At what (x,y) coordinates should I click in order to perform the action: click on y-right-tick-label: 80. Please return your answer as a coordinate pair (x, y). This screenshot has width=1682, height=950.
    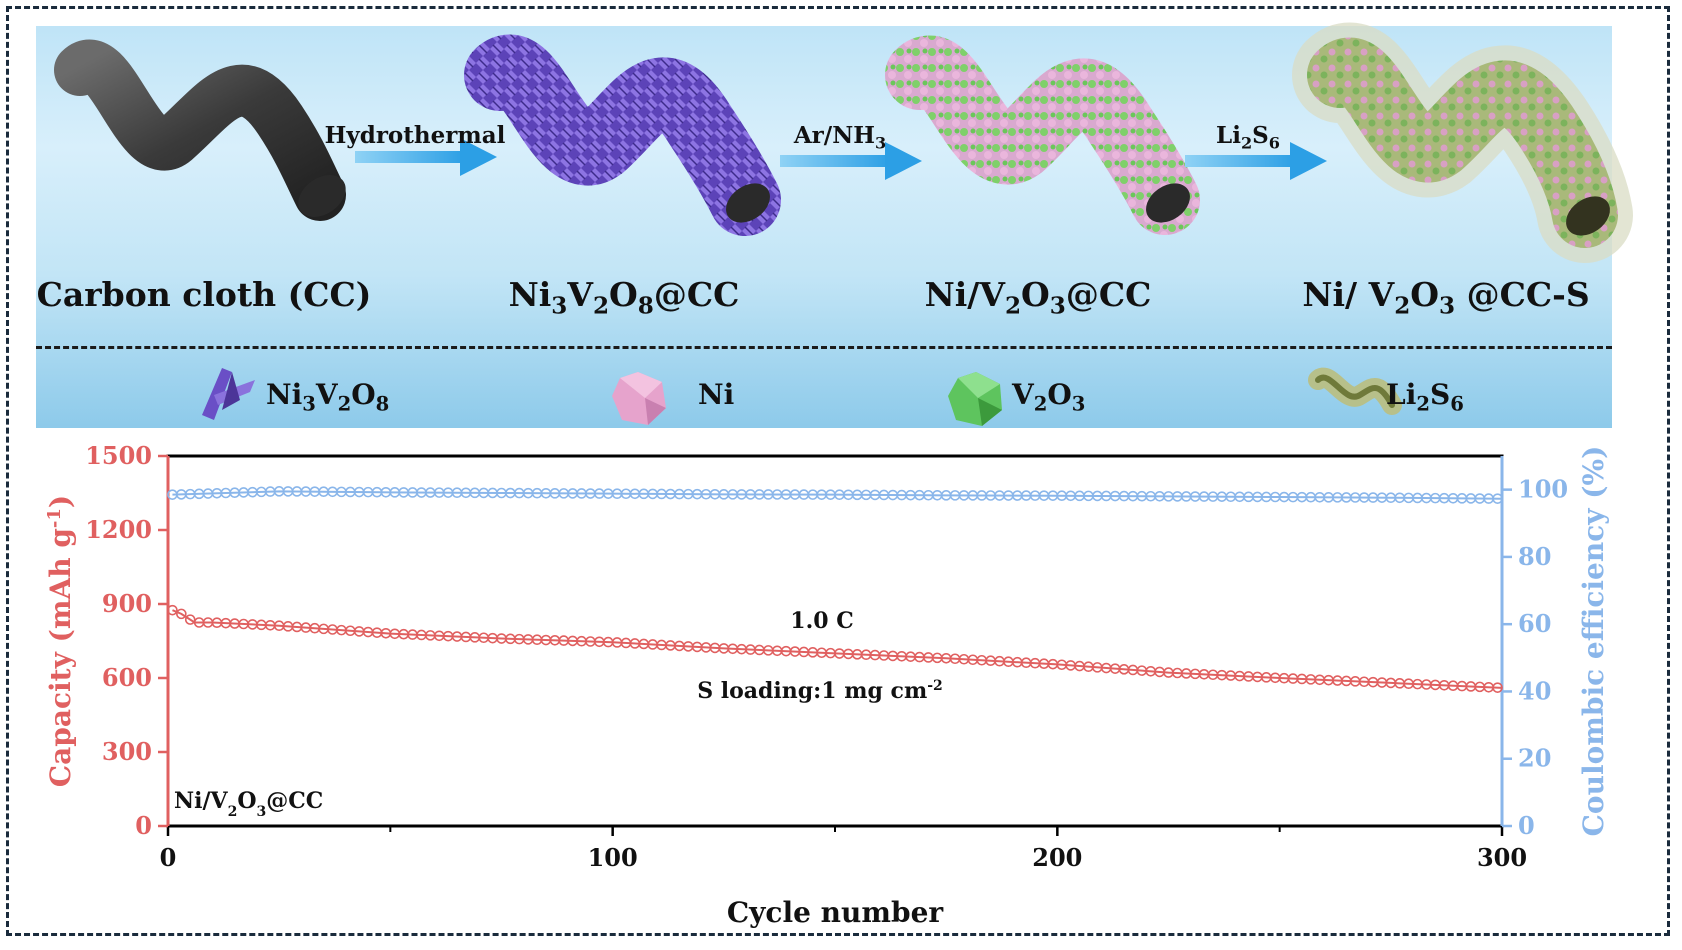
    Looking at the image, I should click on (1534, 556).